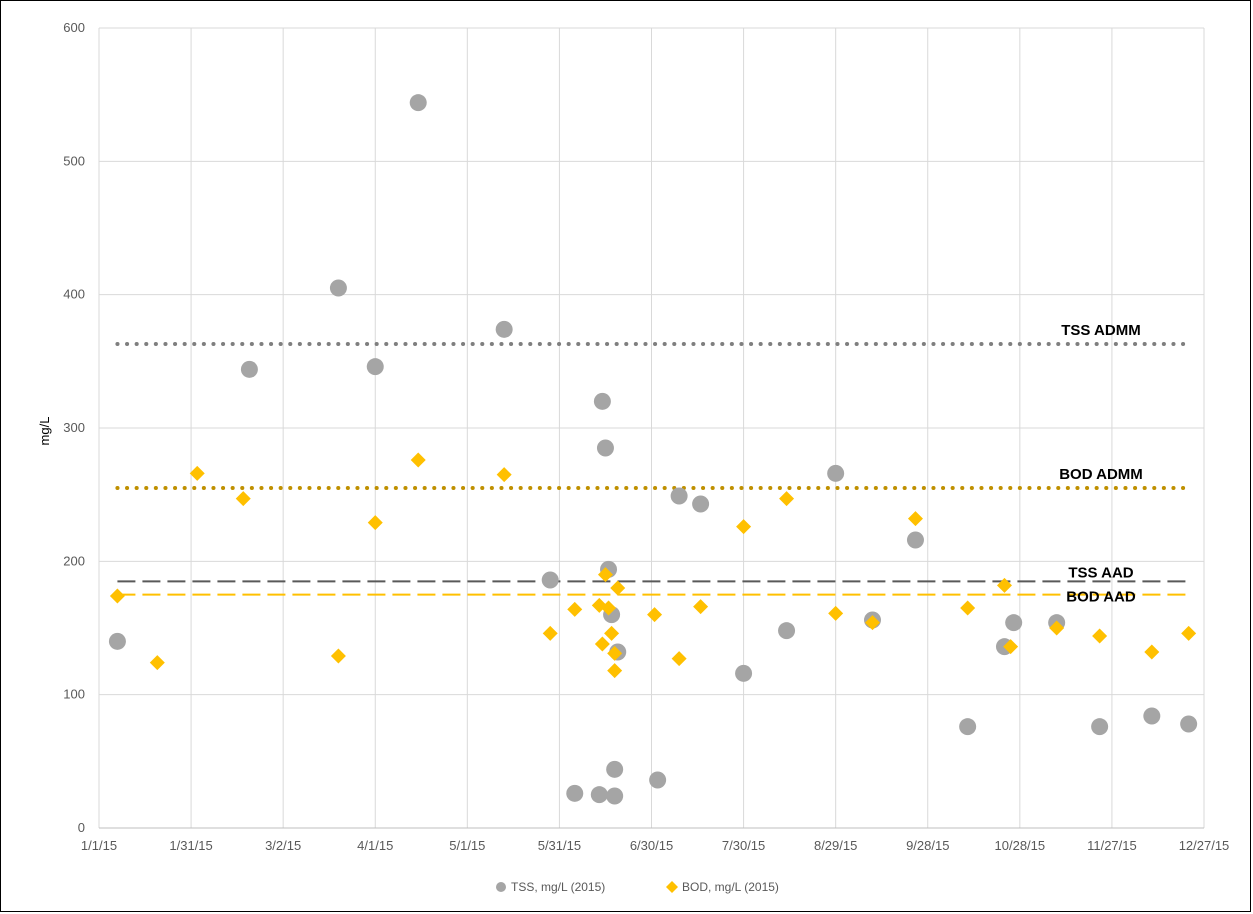 The width and height of the screenshot is (1253, 914). I want to click on y-tick-label: 200, so click(74, 560).